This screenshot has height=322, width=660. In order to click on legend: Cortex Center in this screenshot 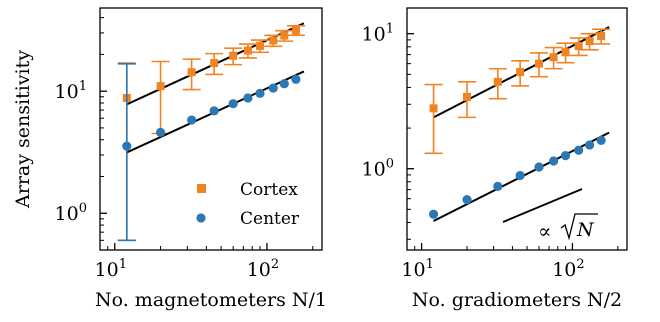, I will do `click(248, 204)`.